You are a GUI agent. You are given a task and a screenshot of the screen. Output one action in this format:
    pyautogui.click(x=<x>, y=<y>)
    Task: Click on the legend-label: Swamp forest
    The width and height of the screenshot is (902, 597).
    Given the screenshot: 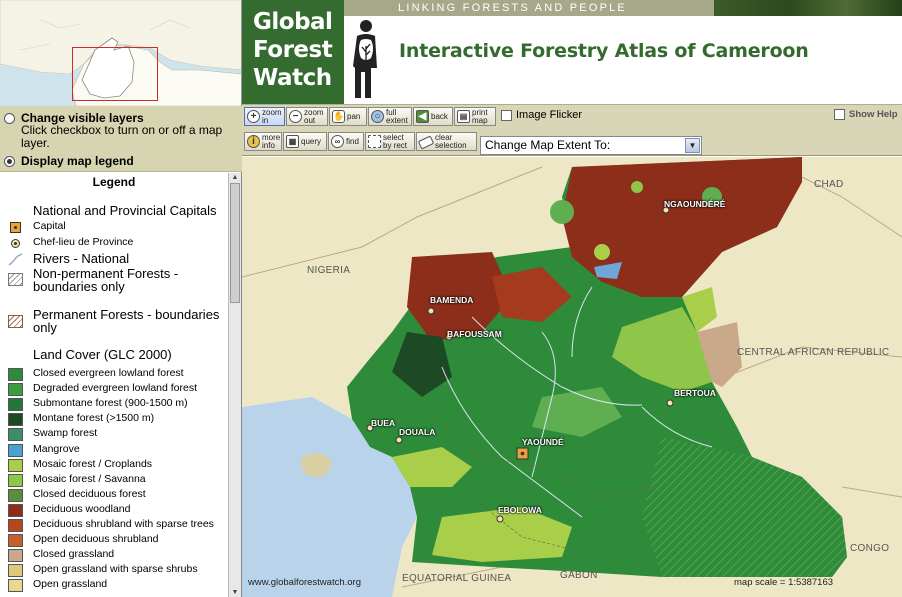 What is the action you would take?
    pyautogui.click(x=65, y=433)
    